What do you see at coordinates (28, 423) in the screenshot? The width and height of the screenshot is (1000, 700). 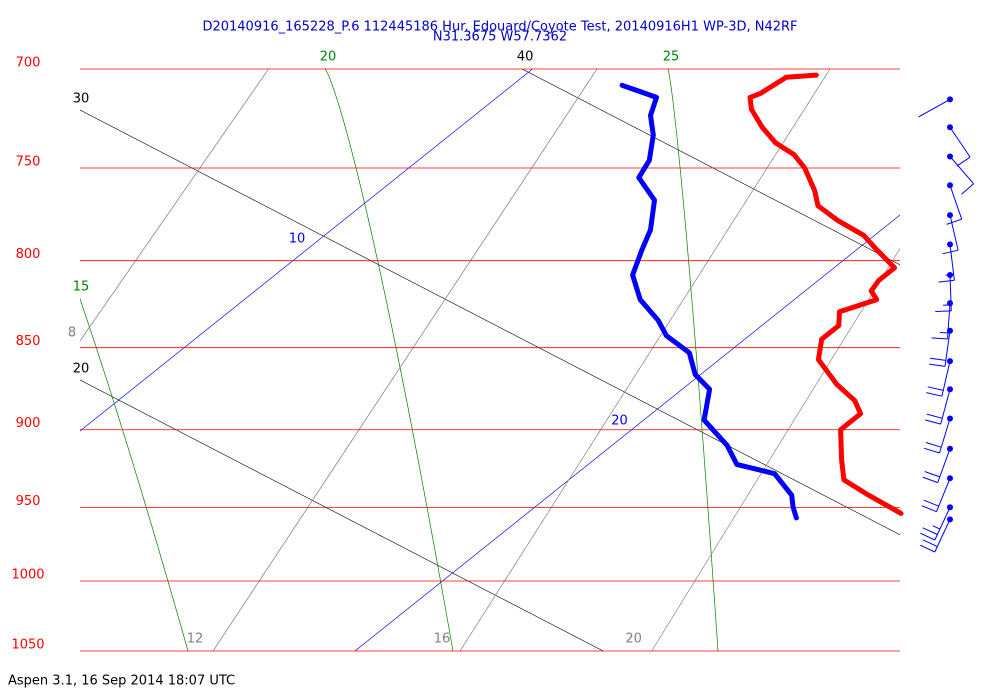 I see `y-tick-label: 900` at bounding box center [28, 423].